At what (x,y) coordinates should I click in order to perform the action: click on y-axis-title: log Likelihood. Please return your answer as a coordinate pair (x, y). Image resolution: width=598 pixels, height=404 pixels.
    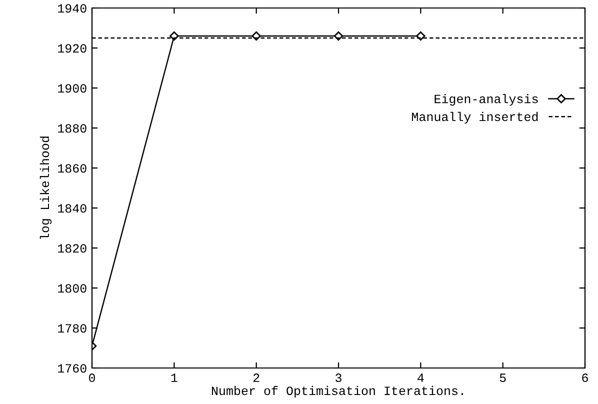
    Looking at the image, I should click on (46, 187).